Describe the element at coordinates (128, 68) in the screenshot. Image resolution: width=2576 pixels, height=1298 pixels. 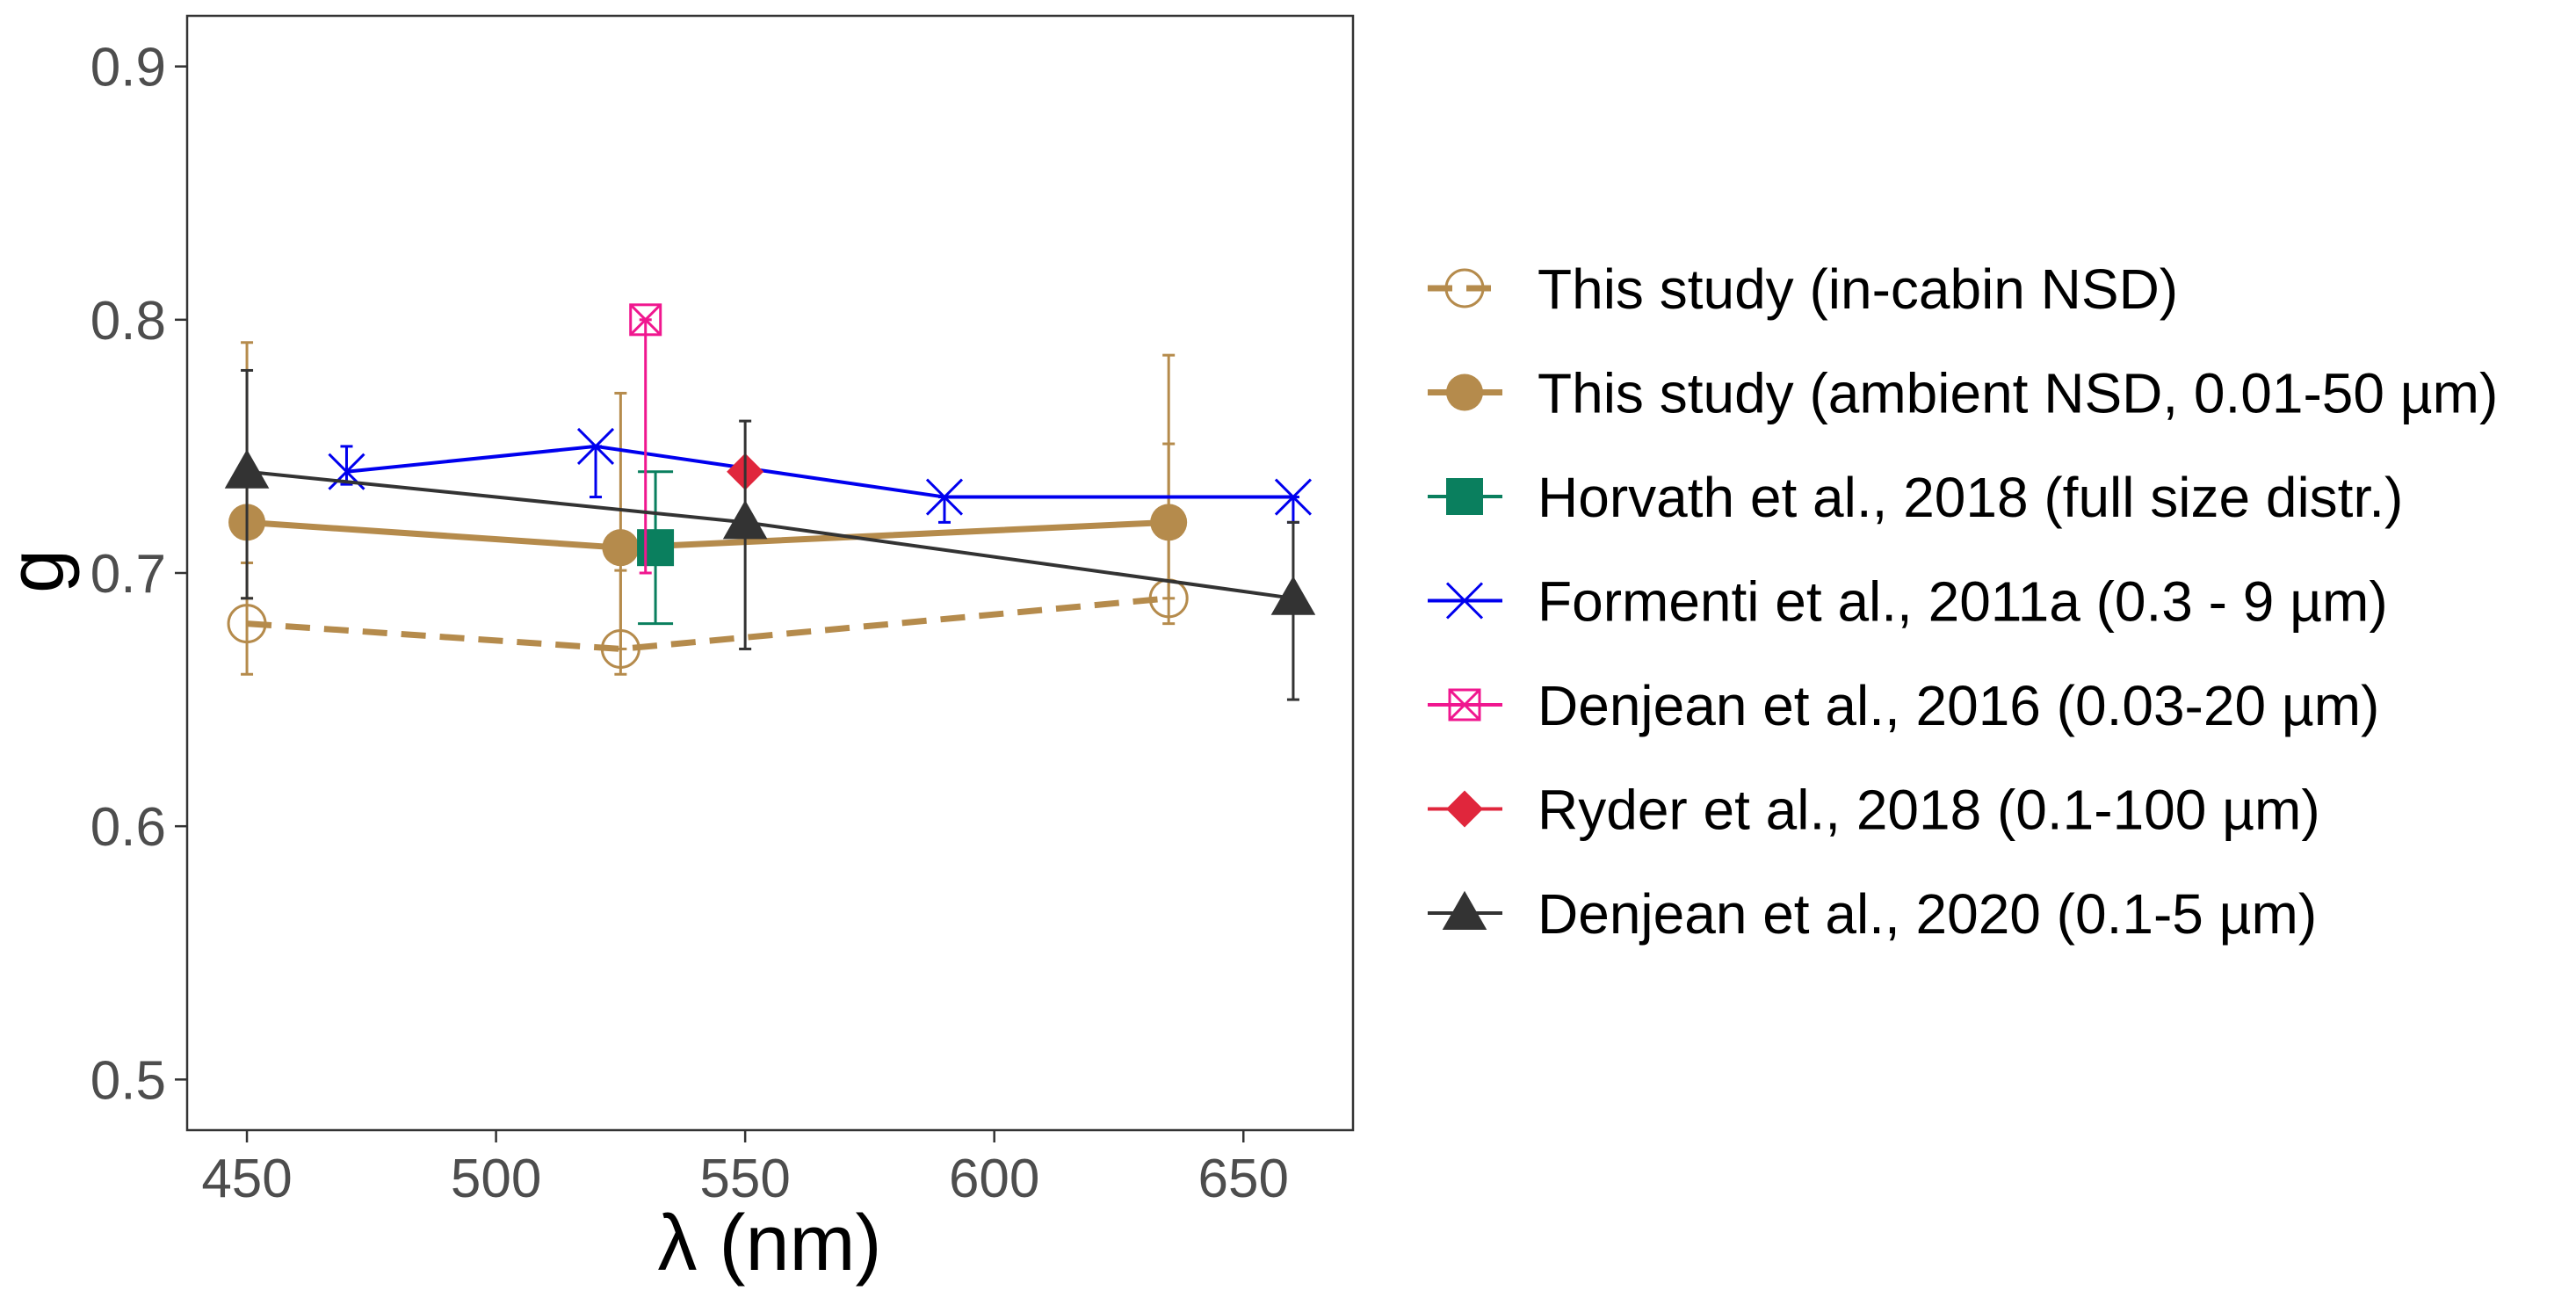
I see `y-tick-label-0.9: 0.9` at that location.